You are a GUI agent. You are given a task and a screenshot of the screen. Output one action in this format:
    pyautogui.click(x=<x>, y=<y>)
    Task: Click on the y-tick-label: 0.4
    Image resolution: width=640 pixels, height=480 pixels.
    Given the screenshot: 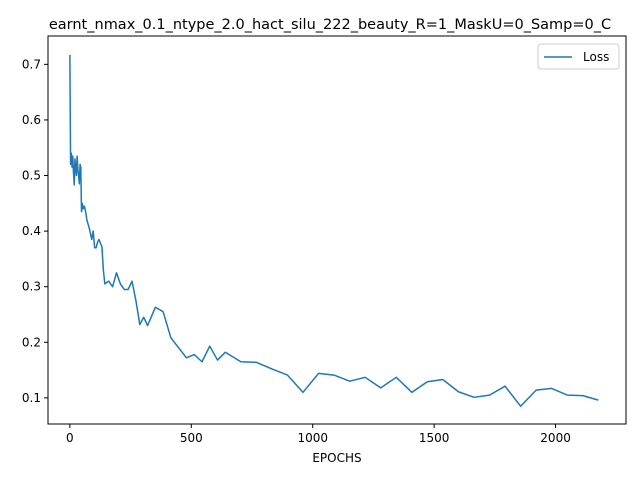 What is the action you would take?
    pyautogui.click(x=31, y=231)
    